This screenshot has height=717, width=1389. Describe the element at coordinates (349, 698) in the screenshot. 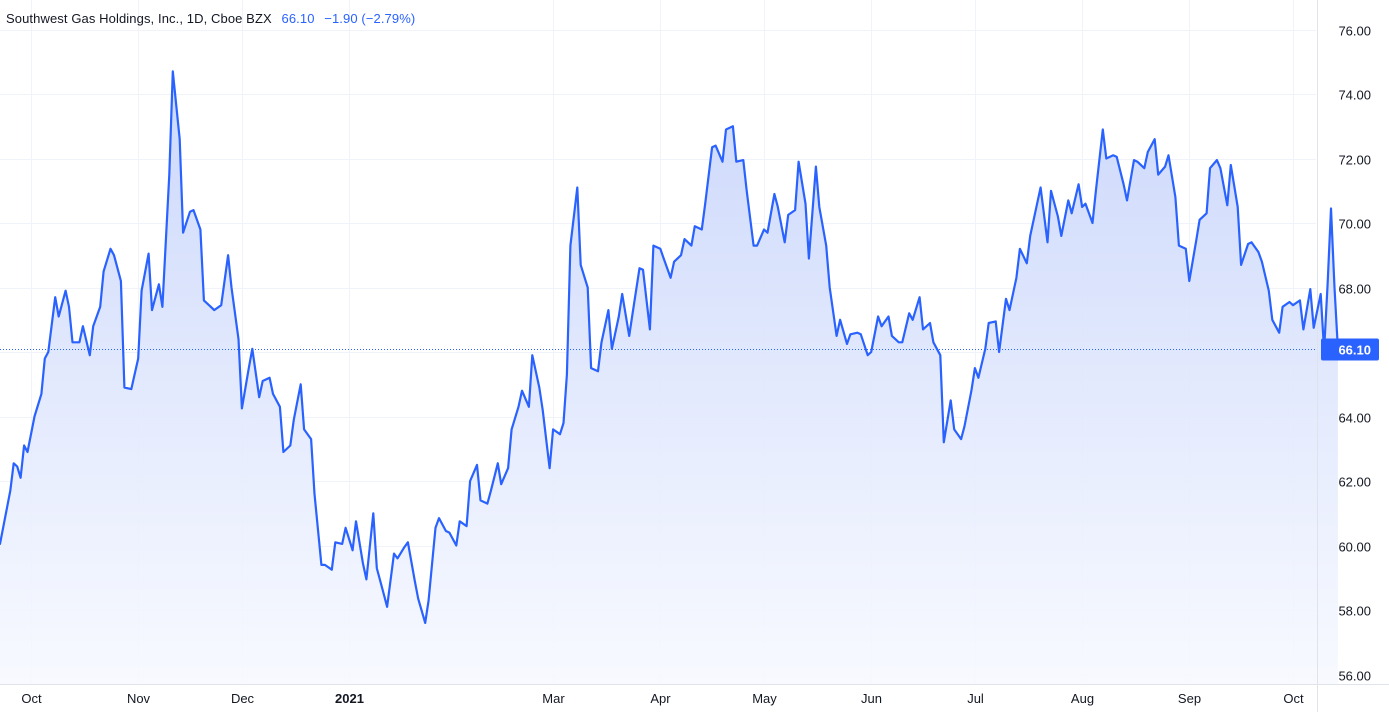

I see `x-tick-label: 2021` at that location.